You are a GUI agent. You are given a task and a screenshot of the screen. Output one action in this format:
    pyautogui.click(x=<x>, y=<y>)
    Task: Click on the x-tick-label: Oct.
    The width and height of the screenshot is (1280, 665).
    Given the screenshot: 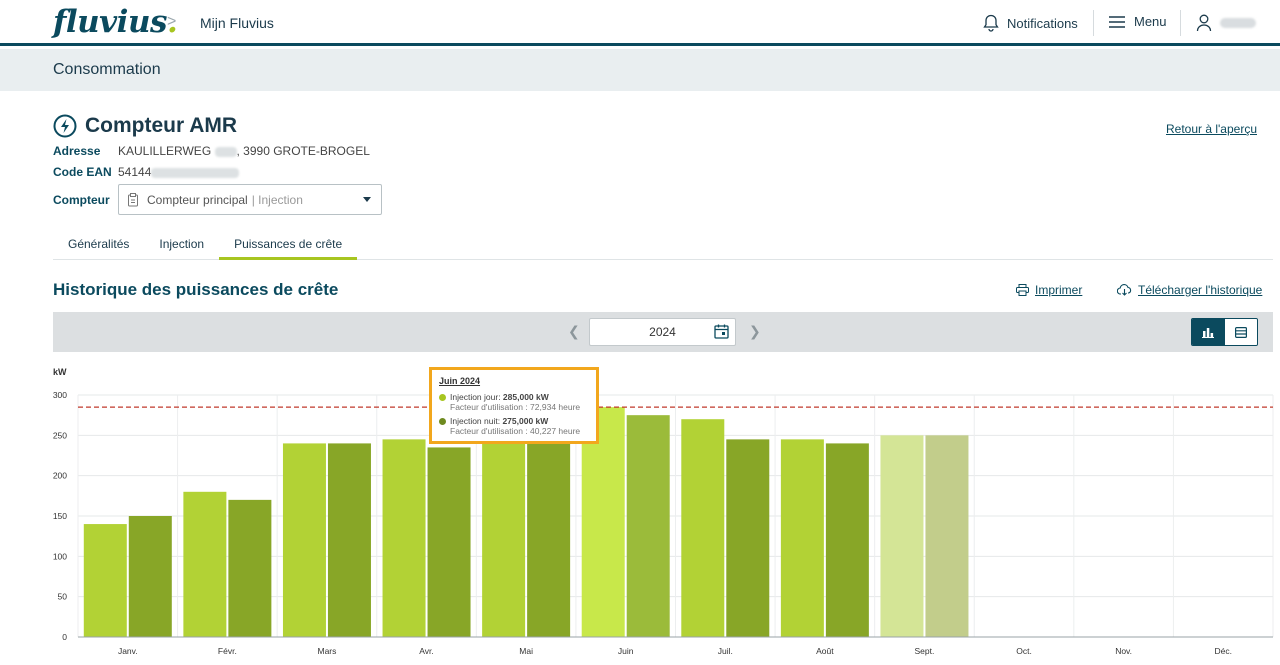 What is the action you would take?
    pyautogui.click(x=1024, y=651)
    